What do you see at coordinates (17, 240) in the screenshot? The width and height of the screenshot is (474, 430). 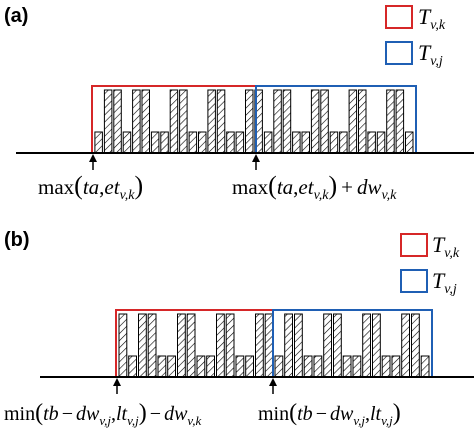 I see `panel-b-tag: (b)` at bounding box center [17, 240].